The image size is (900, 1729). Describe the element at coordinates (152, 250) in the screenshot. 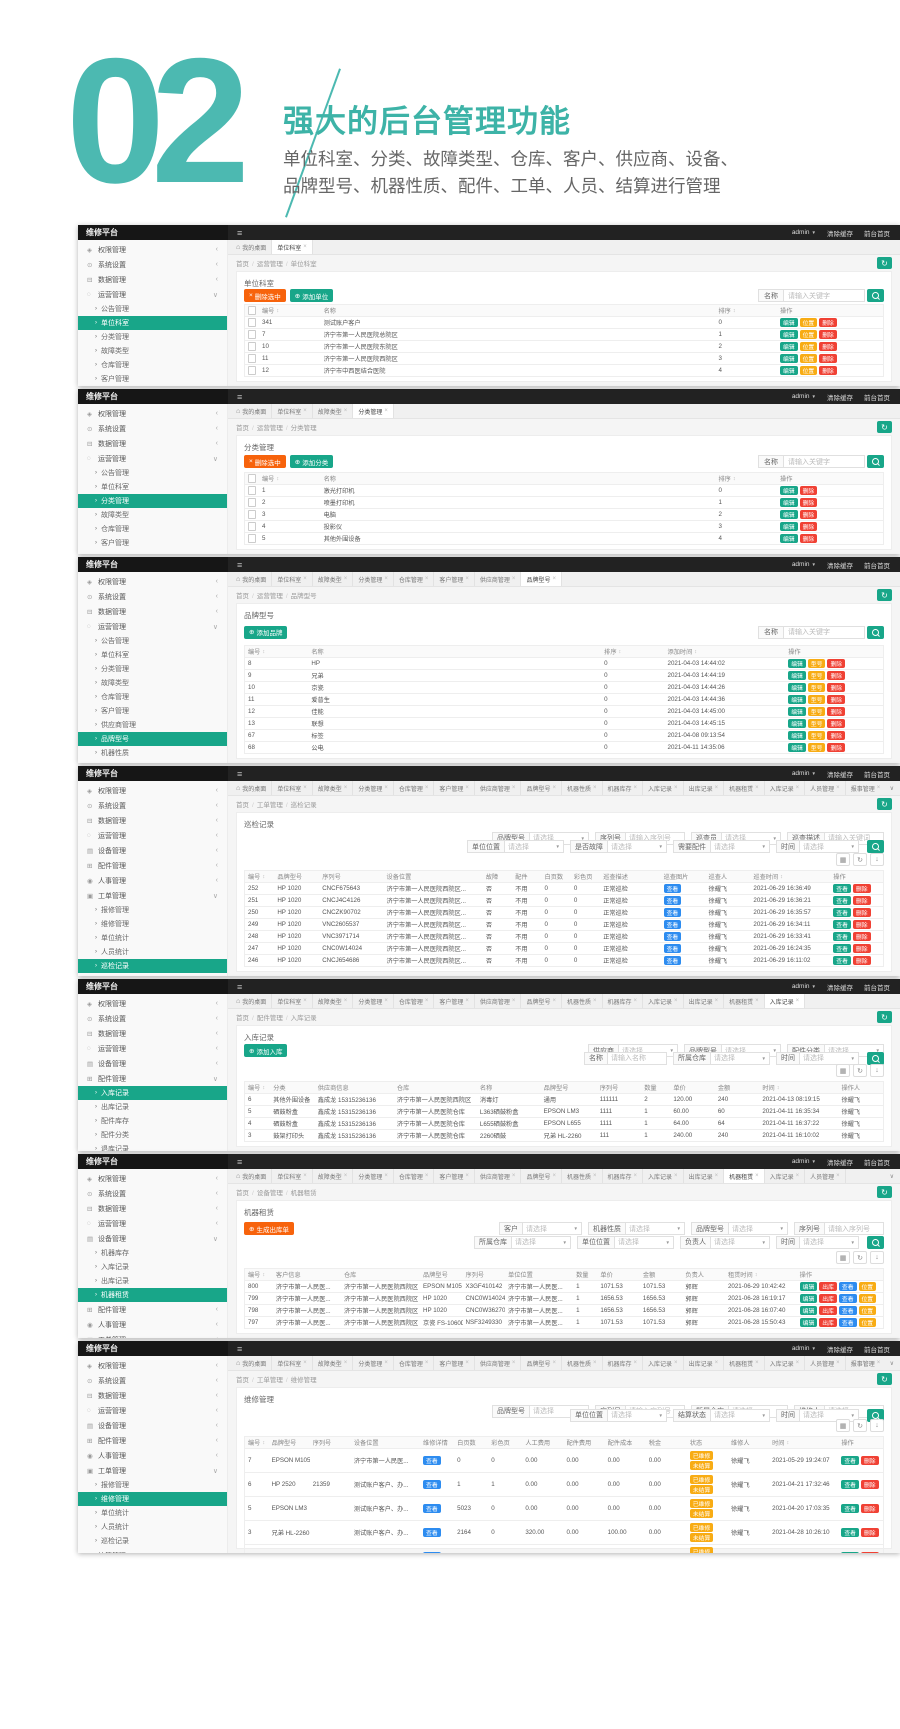

I see `sidebar-group: ◈ 权限管理 ‹` at that location.